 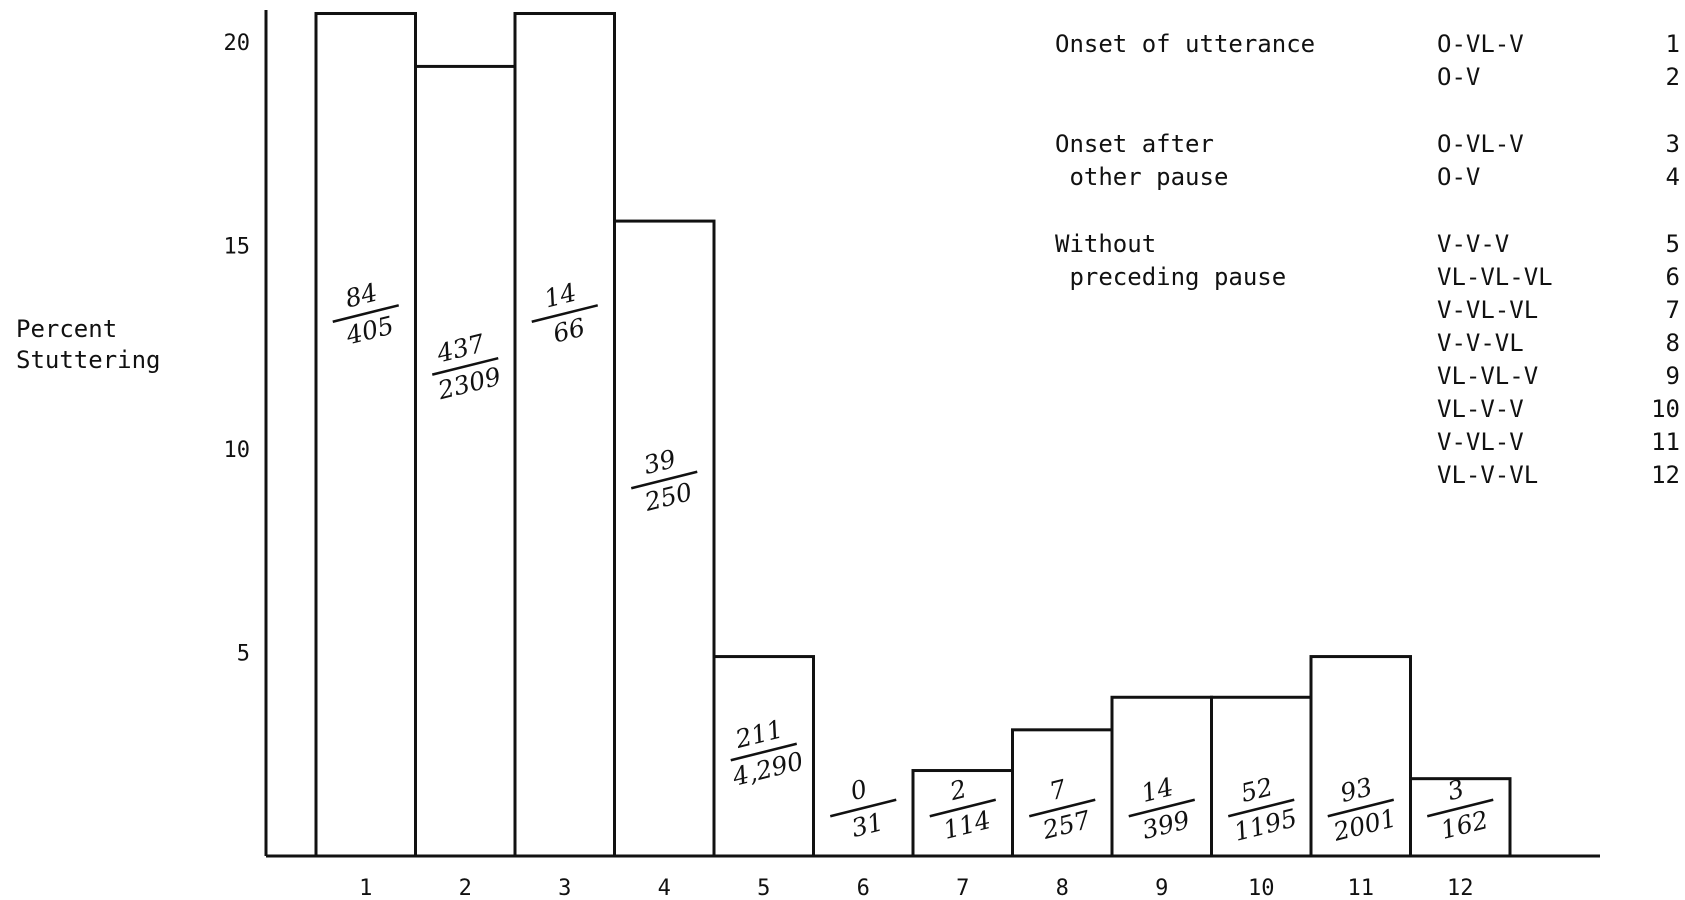 What do you see at coordinates (1367, 160) in the screenshot?
I see `legend-group: Onset after other pause O-VL-V 3 O-V 4` at bounding box center [1367, 160].